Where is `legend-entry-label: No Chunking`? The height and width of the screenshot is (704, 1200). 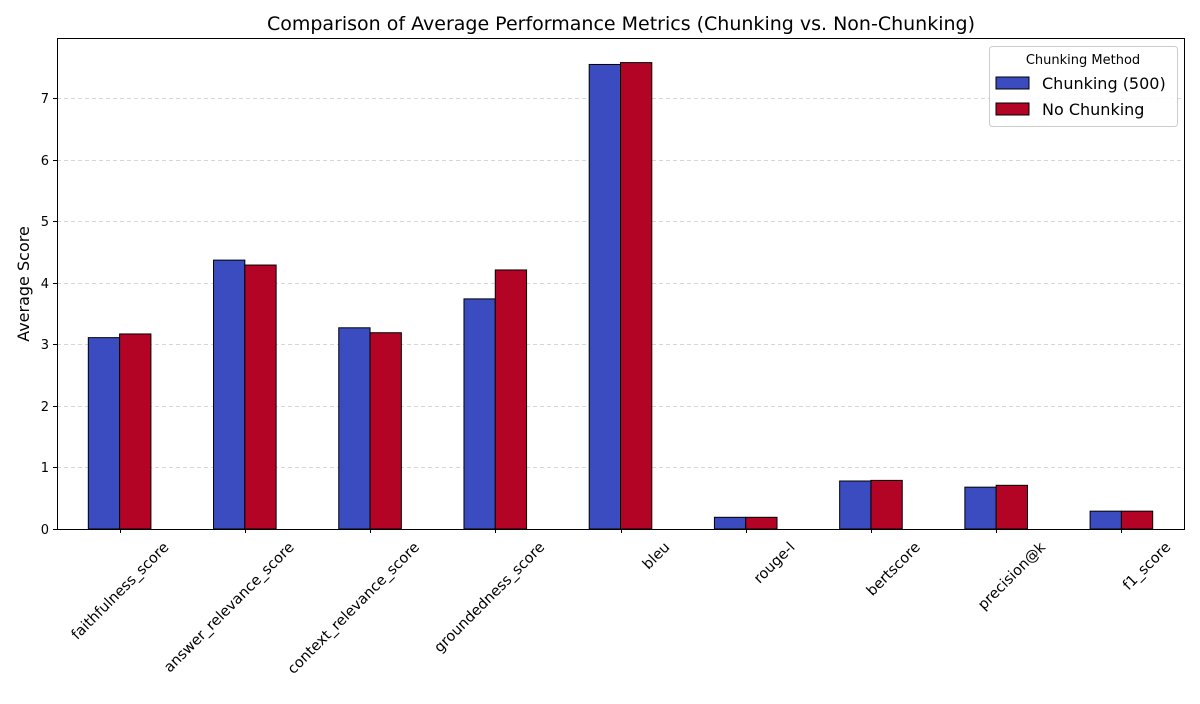
legend-entry-label: No Chunking is located at coordinates (1093, 109).